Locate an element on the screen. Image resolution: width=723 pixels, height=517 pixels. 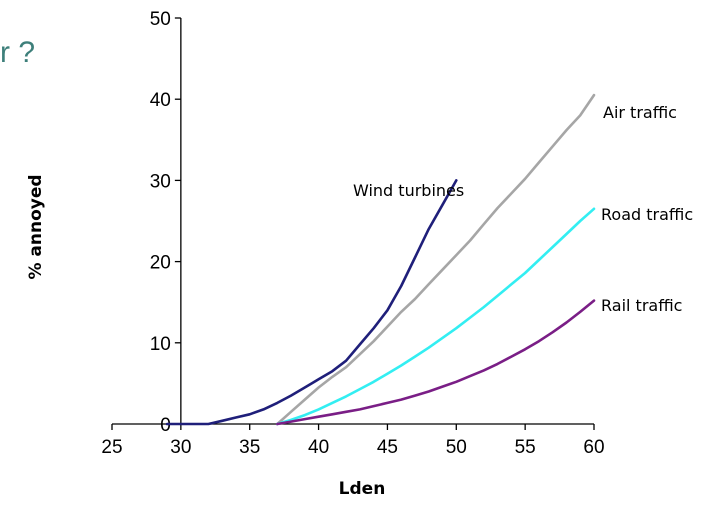
y-tick-label: 20 is located at coordinates (160, 263).